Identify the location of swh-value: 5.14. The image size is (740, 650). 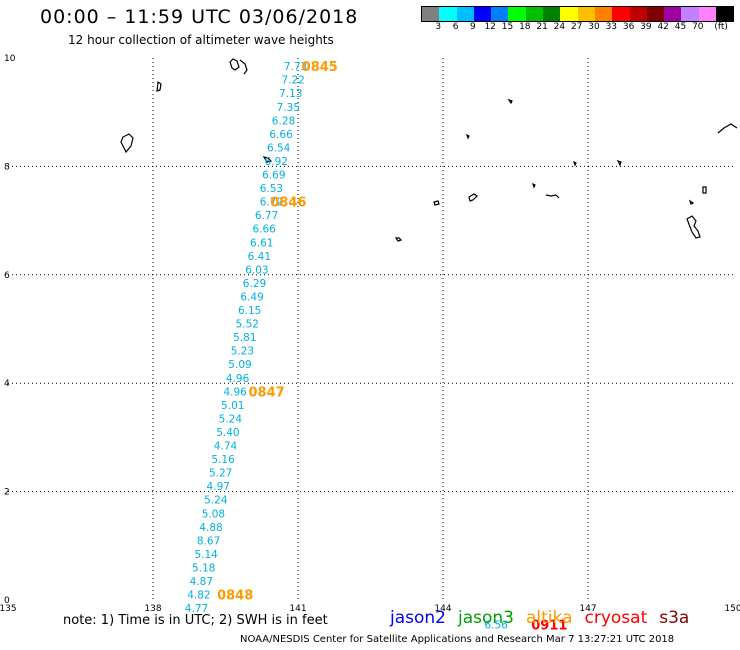
(206, 555).